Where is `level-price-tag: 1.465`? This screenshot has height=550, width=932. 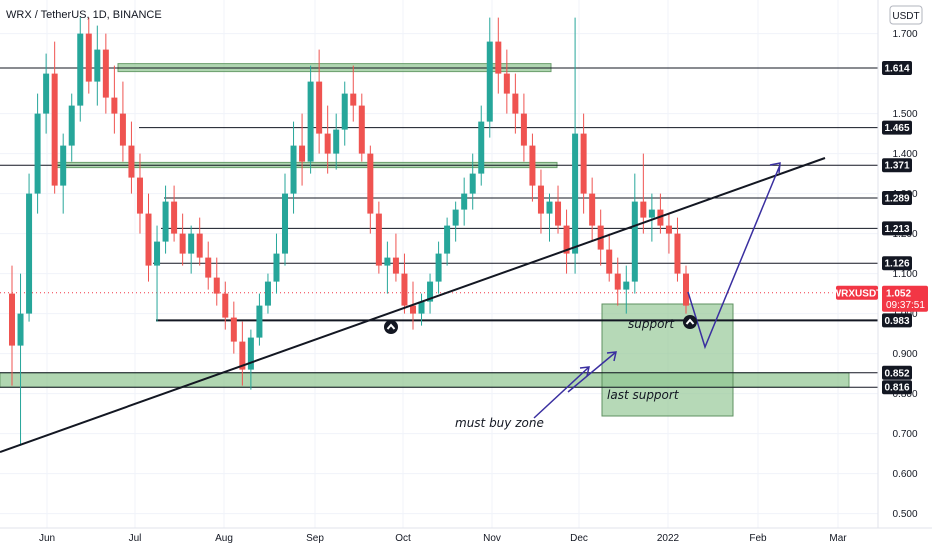
level-price-tag: 1.465 is located at coordinates (897, 127).